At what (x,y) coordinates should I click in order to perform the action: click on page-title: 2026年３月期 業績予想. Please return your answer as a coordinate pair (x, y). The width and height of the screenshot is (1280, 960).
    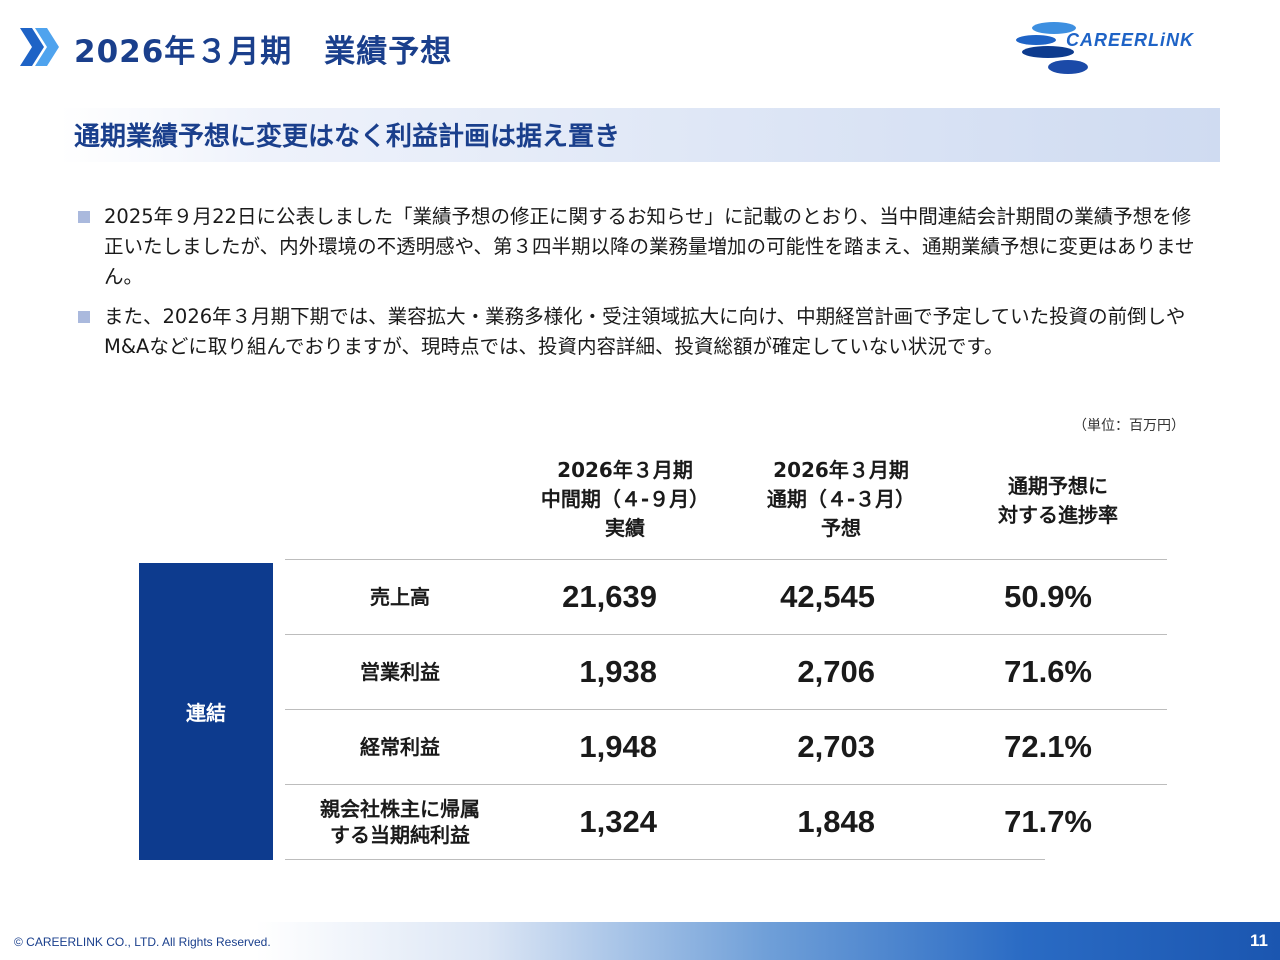
    Looking at the image, I should click on (263, 52).